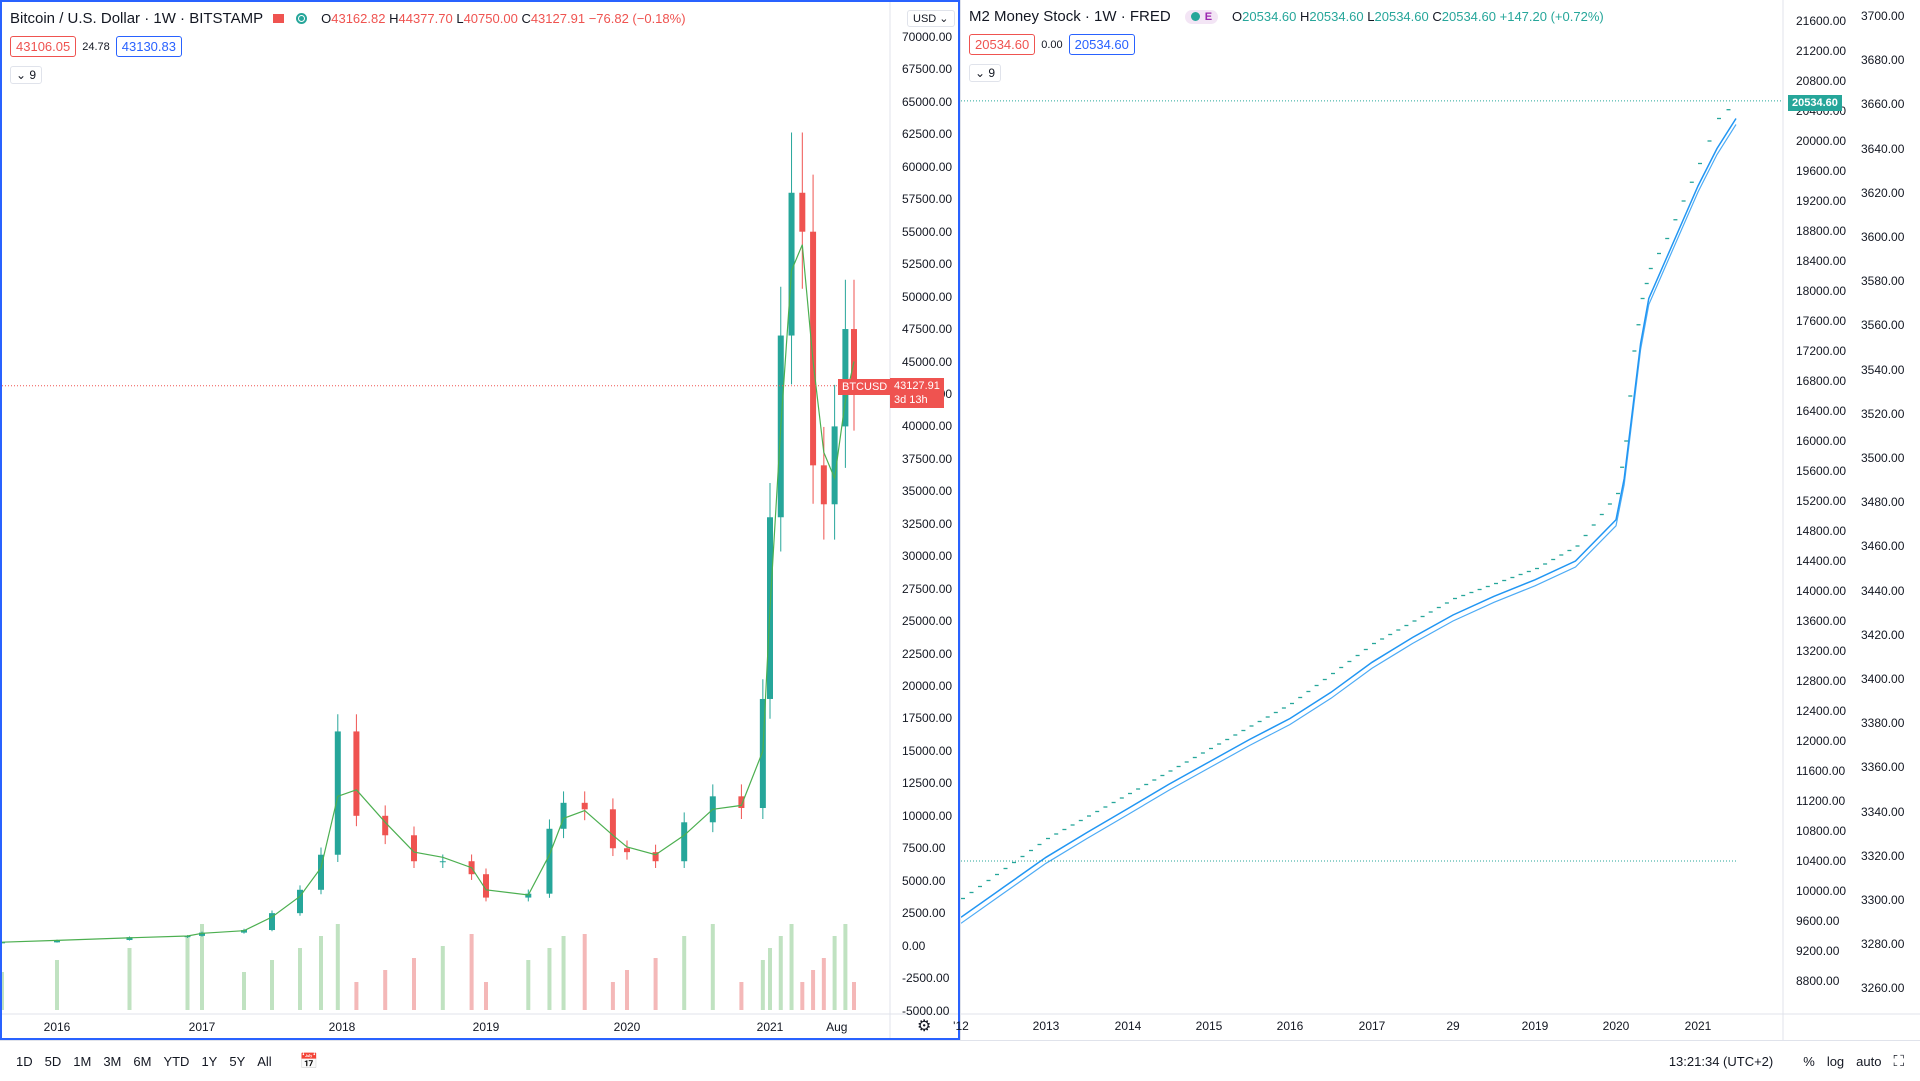 The width and height of the screenshot is (1920, 1081). Describe the element at coordinates (1821, 711) in the screenshot. I see `m2-y-tick-label: 12400.00` at that location.